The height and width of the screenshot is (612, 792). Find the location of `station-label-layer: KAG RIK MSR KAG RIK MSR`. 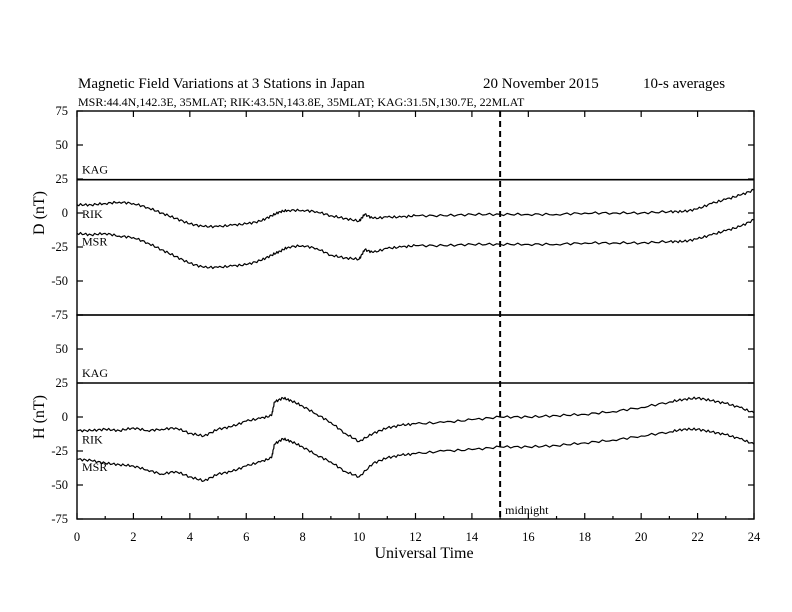

station-label-layer: KAG RIK MSR KAG RIK MSR is located at coordinates (95, 318).